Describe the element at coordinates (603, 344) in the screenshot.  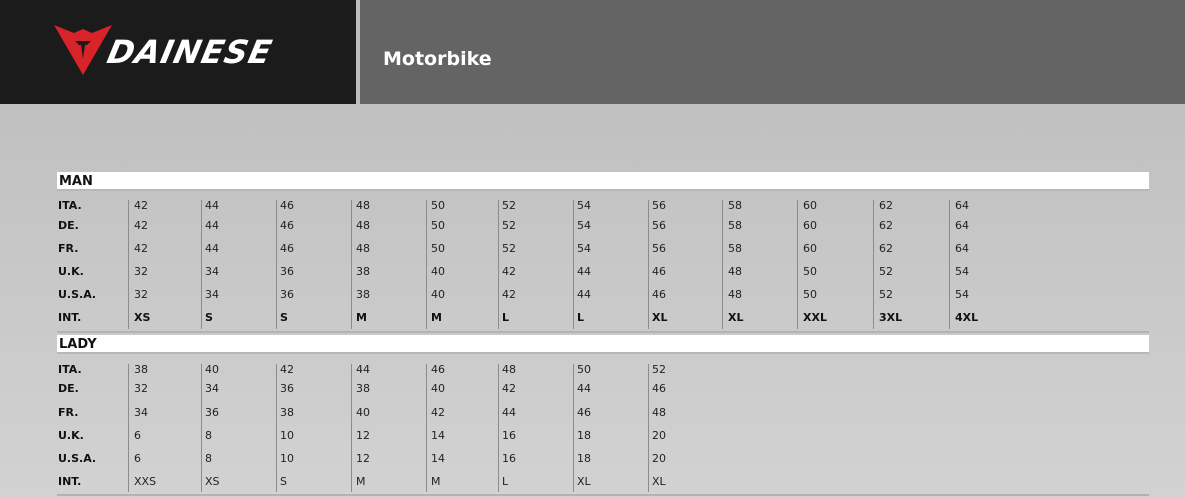
I see `table-title-lady: LADY` at that location.